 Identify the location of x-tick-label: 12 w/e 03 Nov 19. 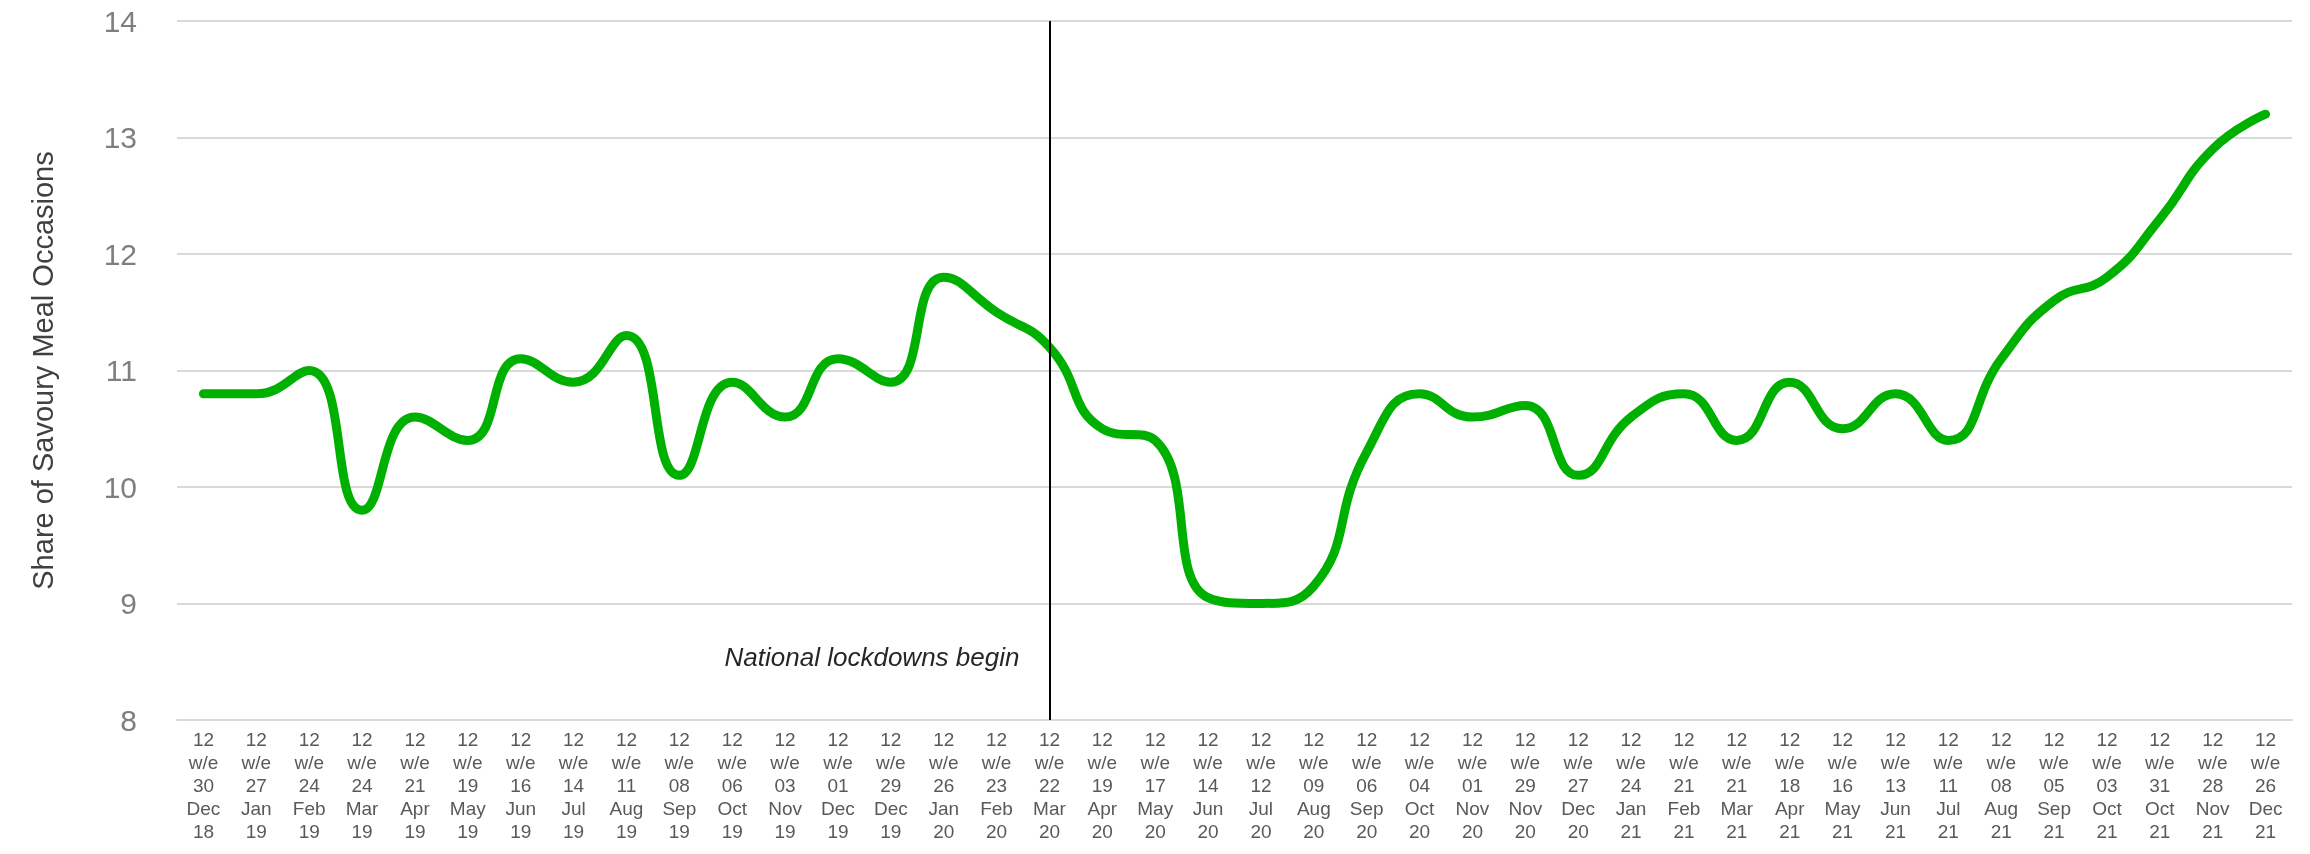
(785, 785).